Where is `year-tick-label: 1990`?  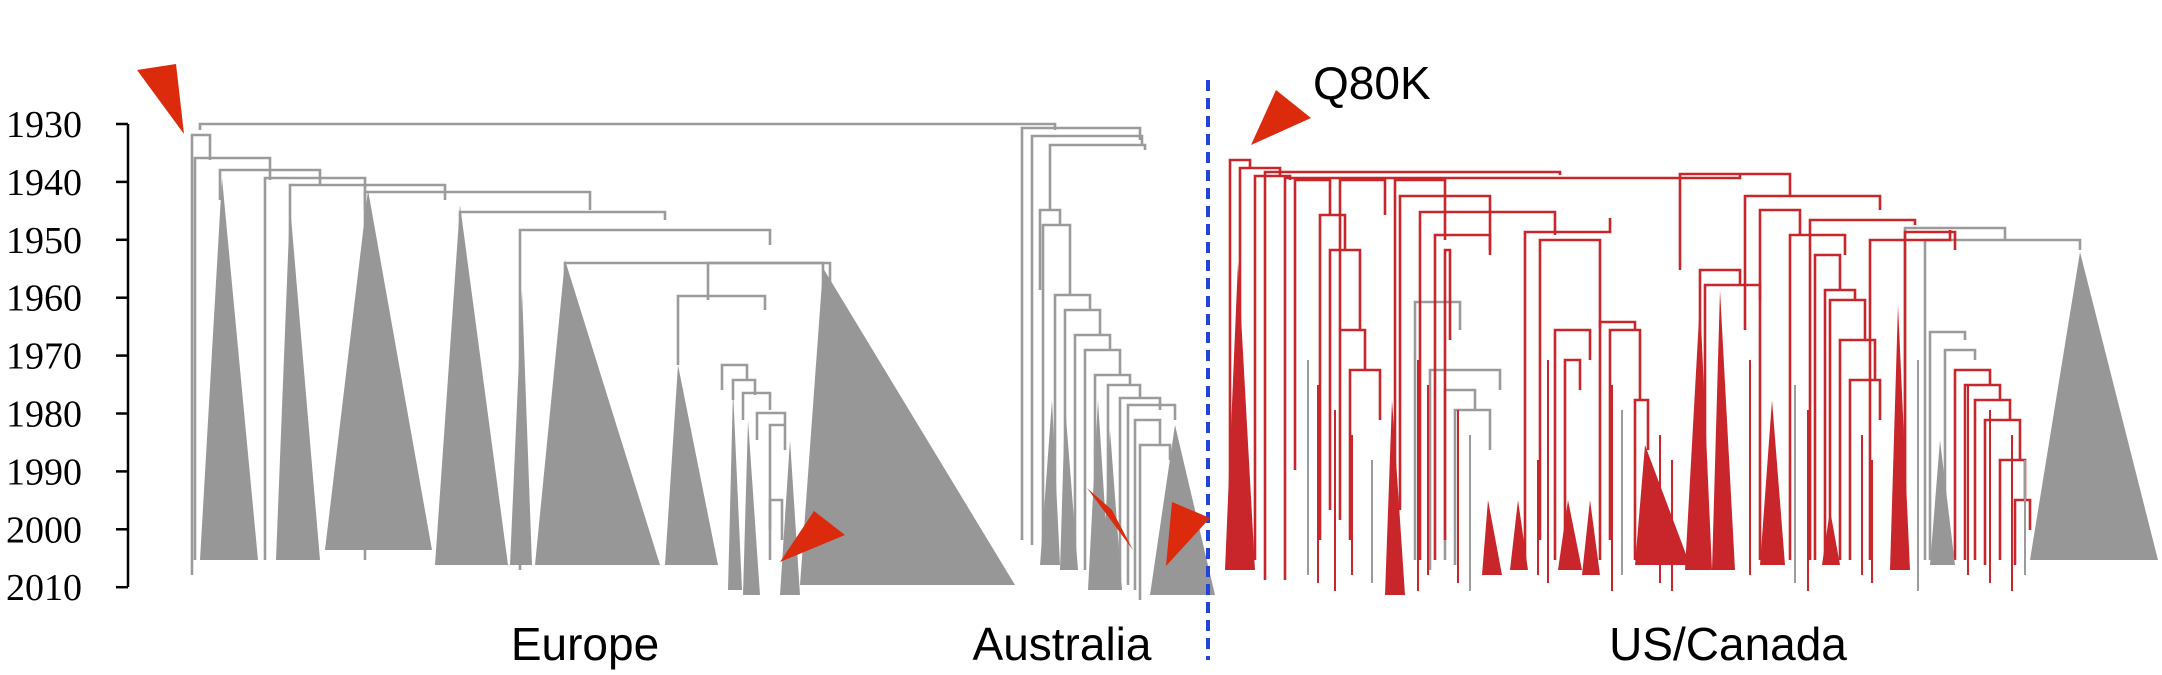 year-tick-label: 1990 is located at coordinates (44, 472).